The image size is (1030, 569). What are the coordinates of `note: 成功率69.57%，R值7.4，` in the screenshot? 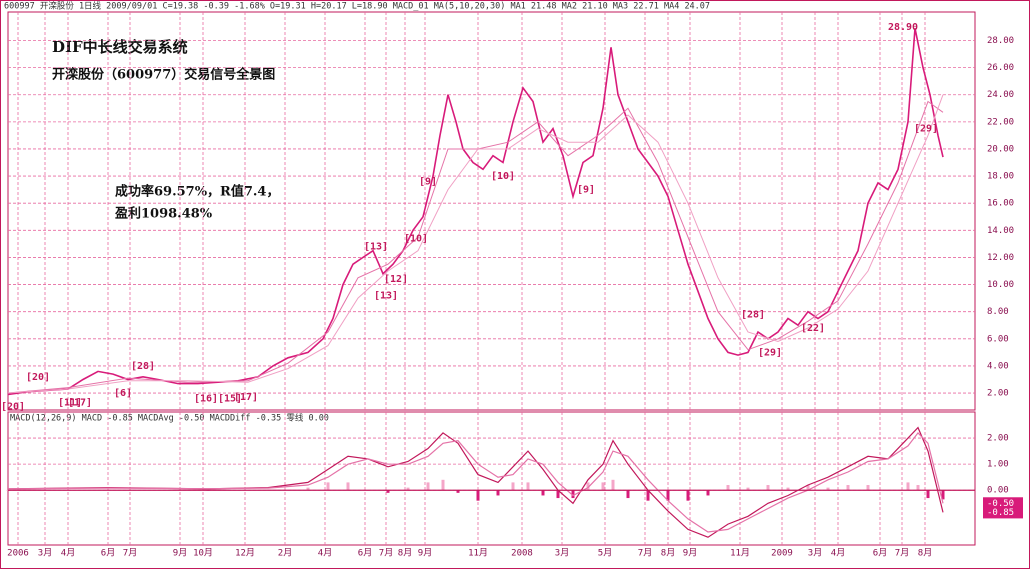 It's located at (197, 192).